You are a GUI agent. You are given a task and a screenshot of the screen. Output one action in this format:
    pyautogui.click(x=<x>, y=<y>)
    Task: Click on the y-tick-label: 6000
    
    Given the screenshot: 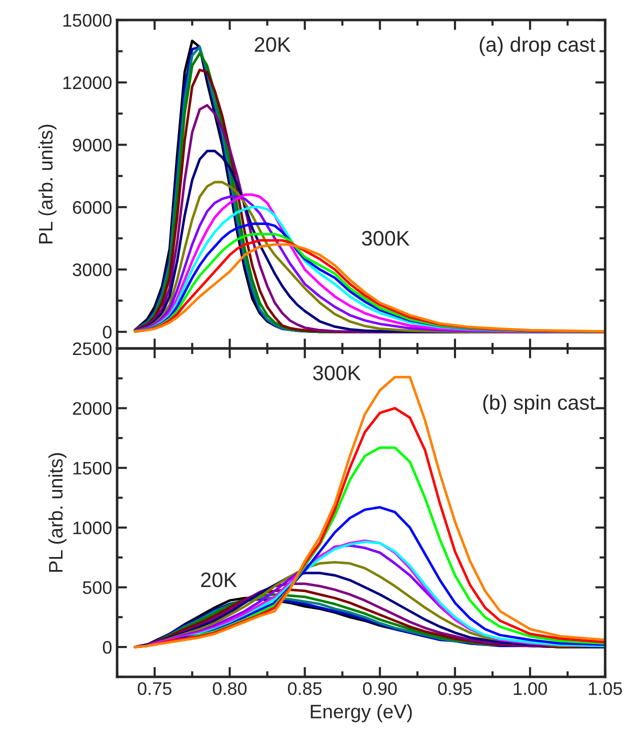 What is the action you would take?
    pyautogui.click(x=92, y=207)
    